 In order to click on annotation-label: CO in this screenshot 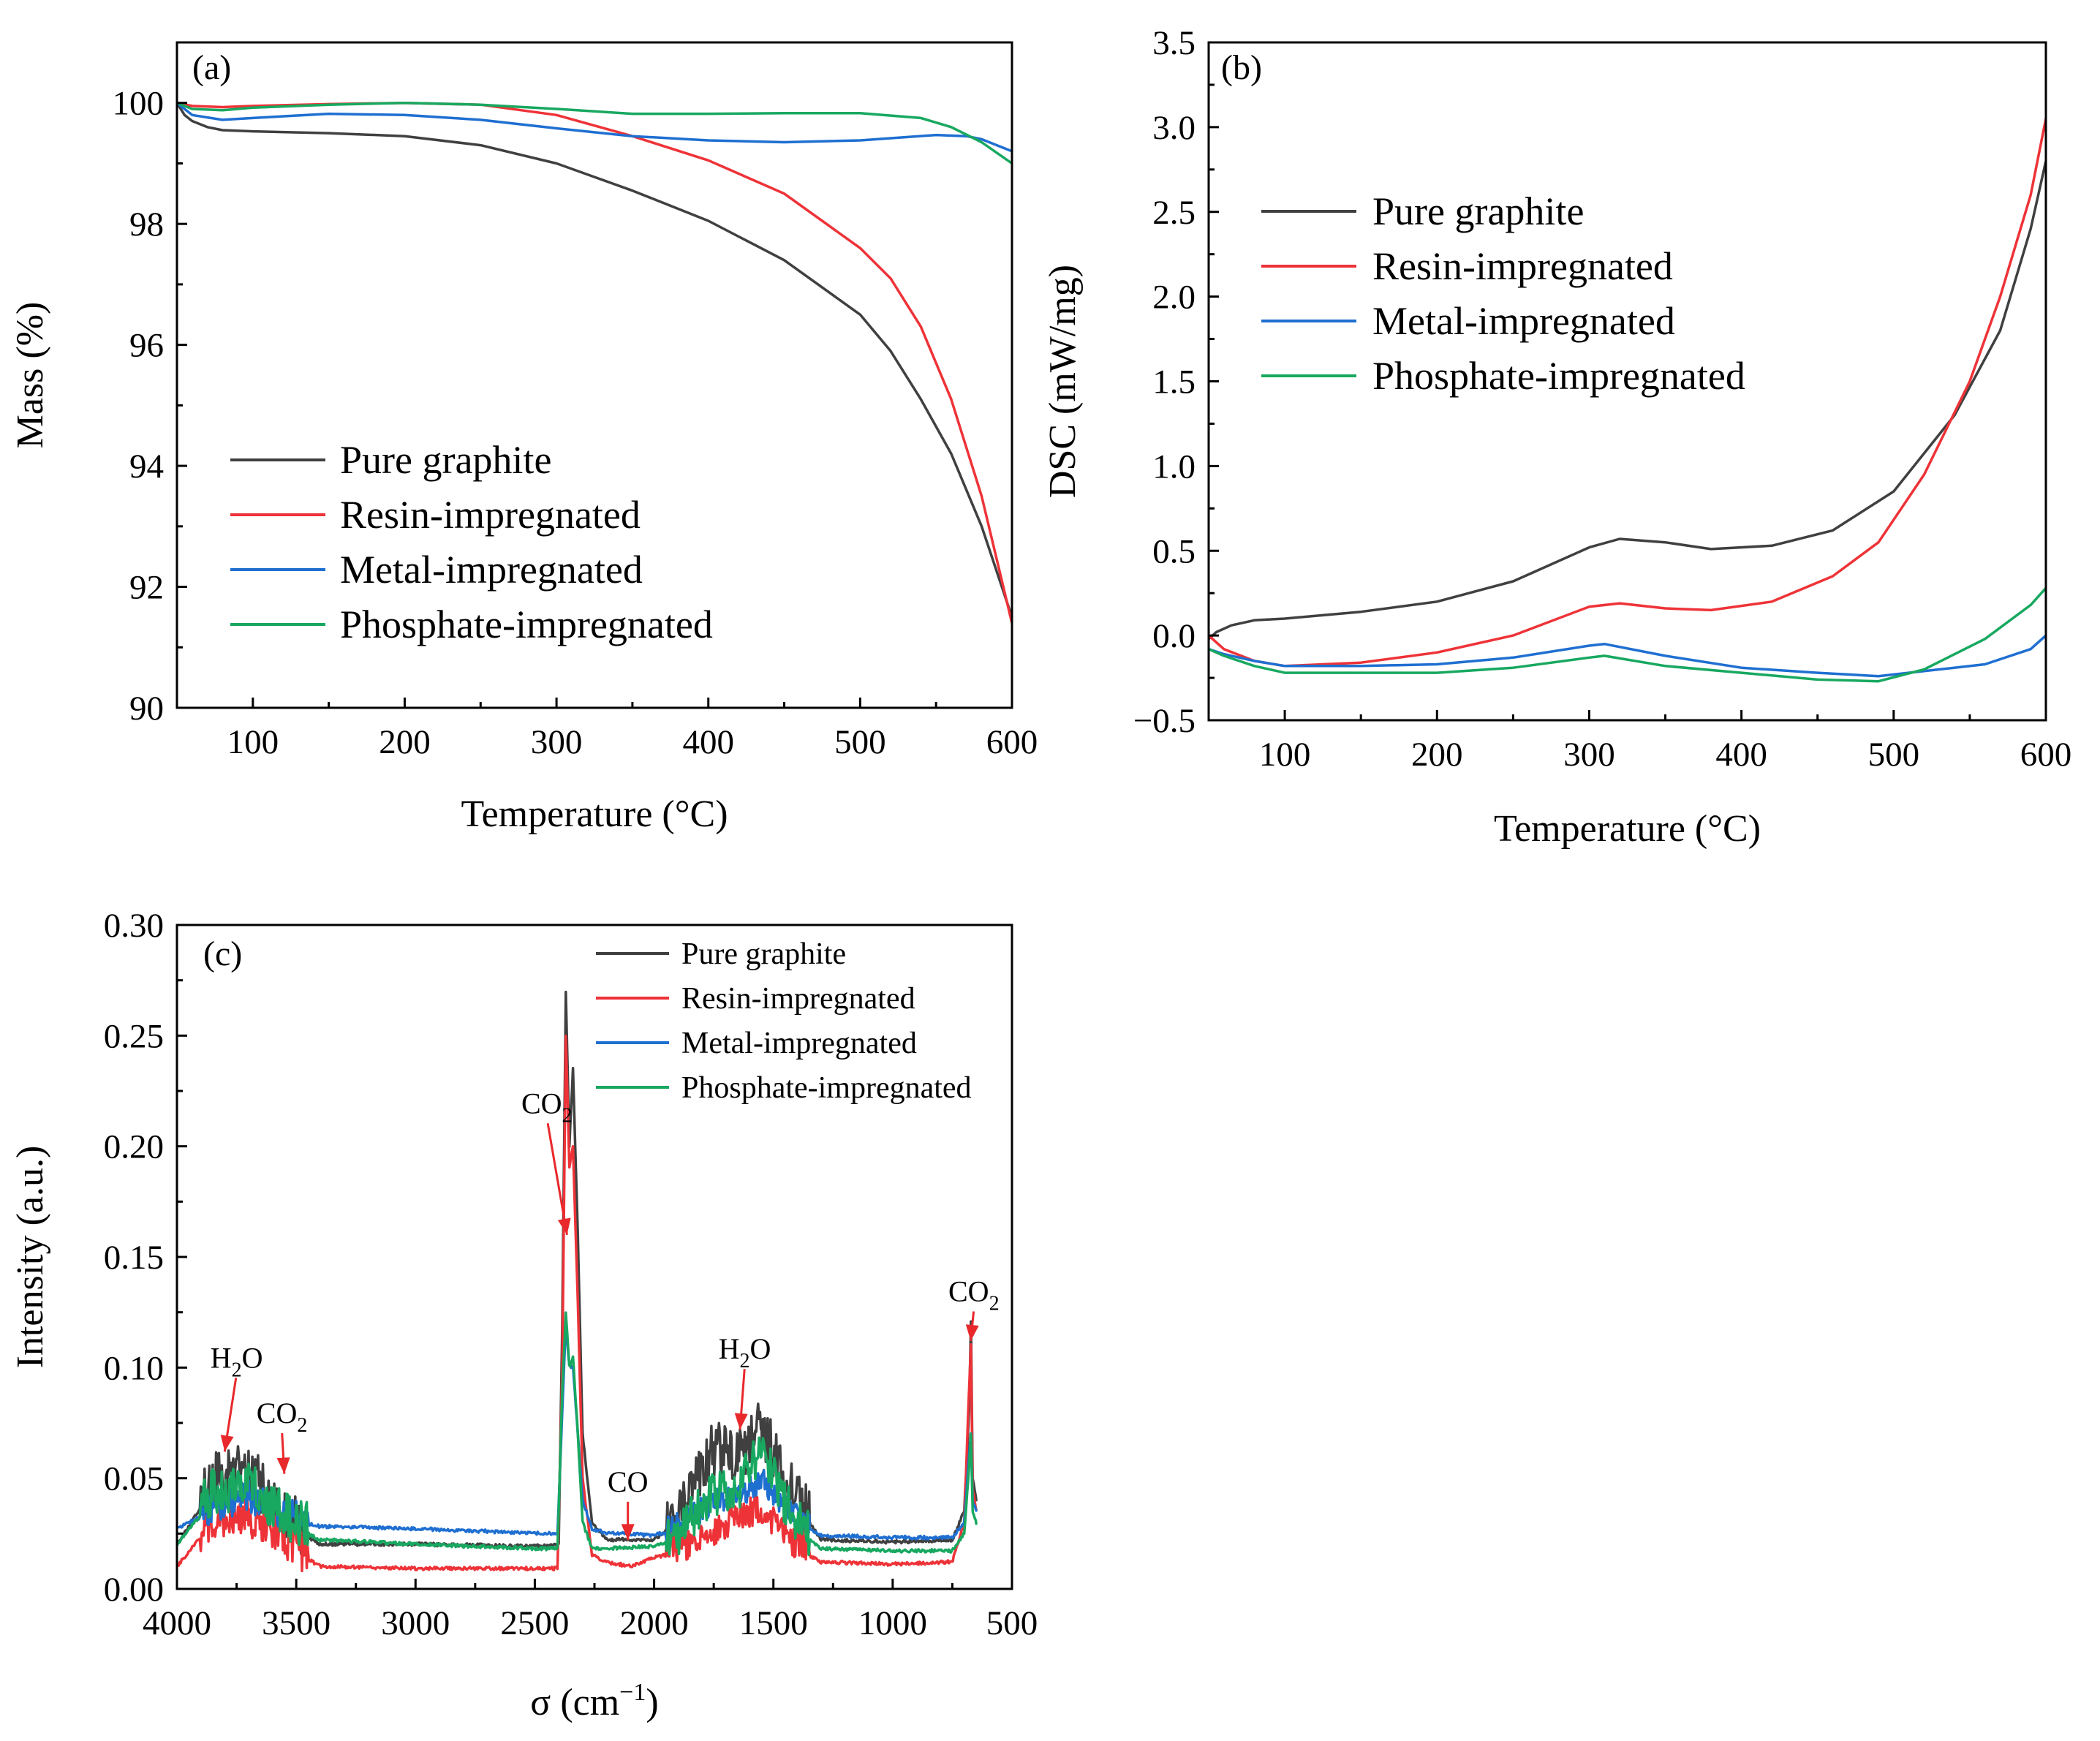, I will do `click(628, 1481)`.